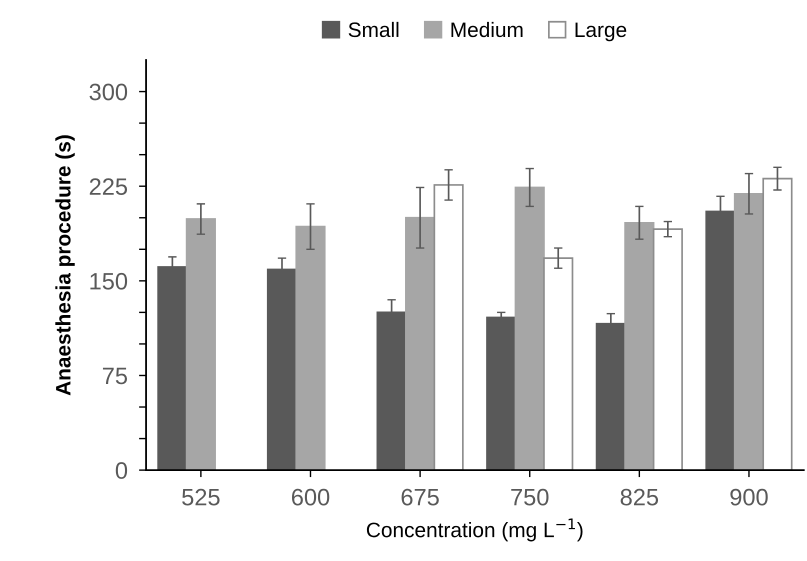  I want to click on x-tick-label: 825, so click(639, 497).